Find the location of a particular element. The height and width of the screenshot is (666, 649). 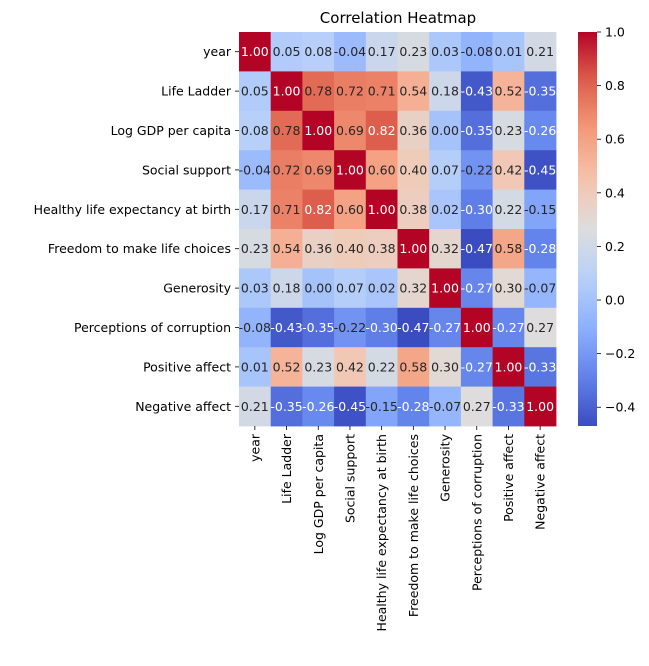

x-tick-label: Freedom to make life choices is located at coordinates (413, 525).